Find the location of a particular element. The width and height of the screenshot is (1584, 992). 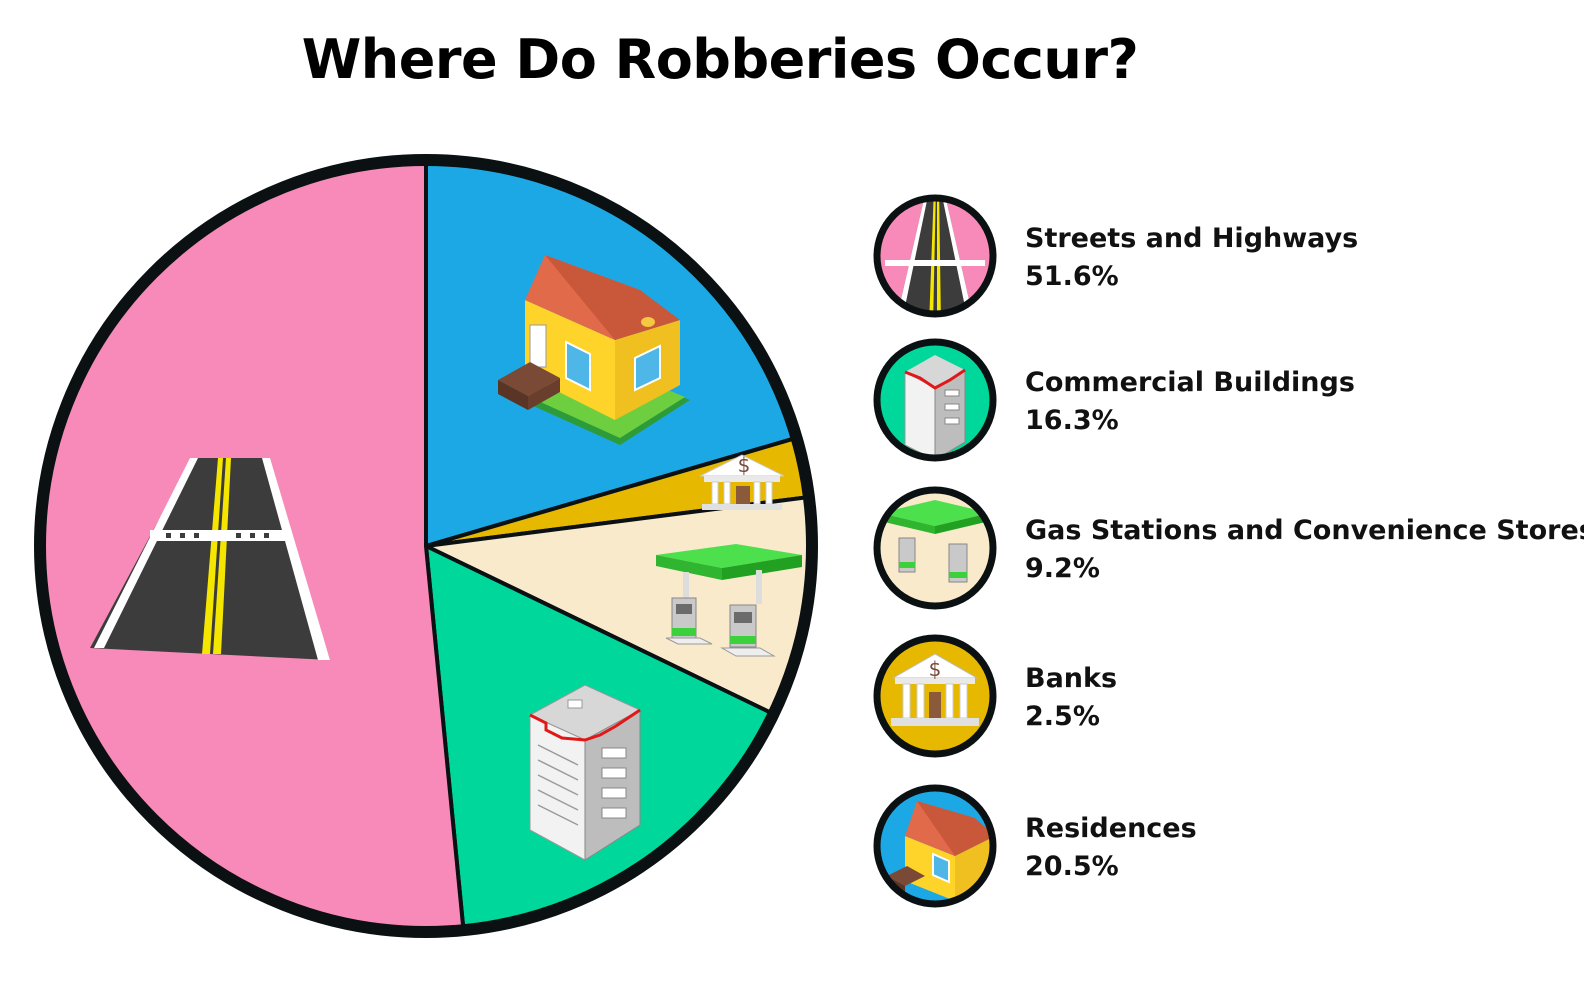

legend-value: 51.6% is located at coordinates (1072, 276).